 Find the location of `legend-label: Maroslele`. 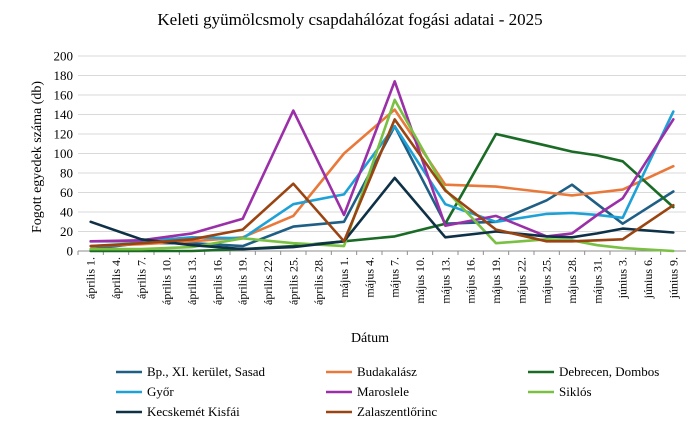

legend-label: Maroslele is located at coordinates (383, 391).